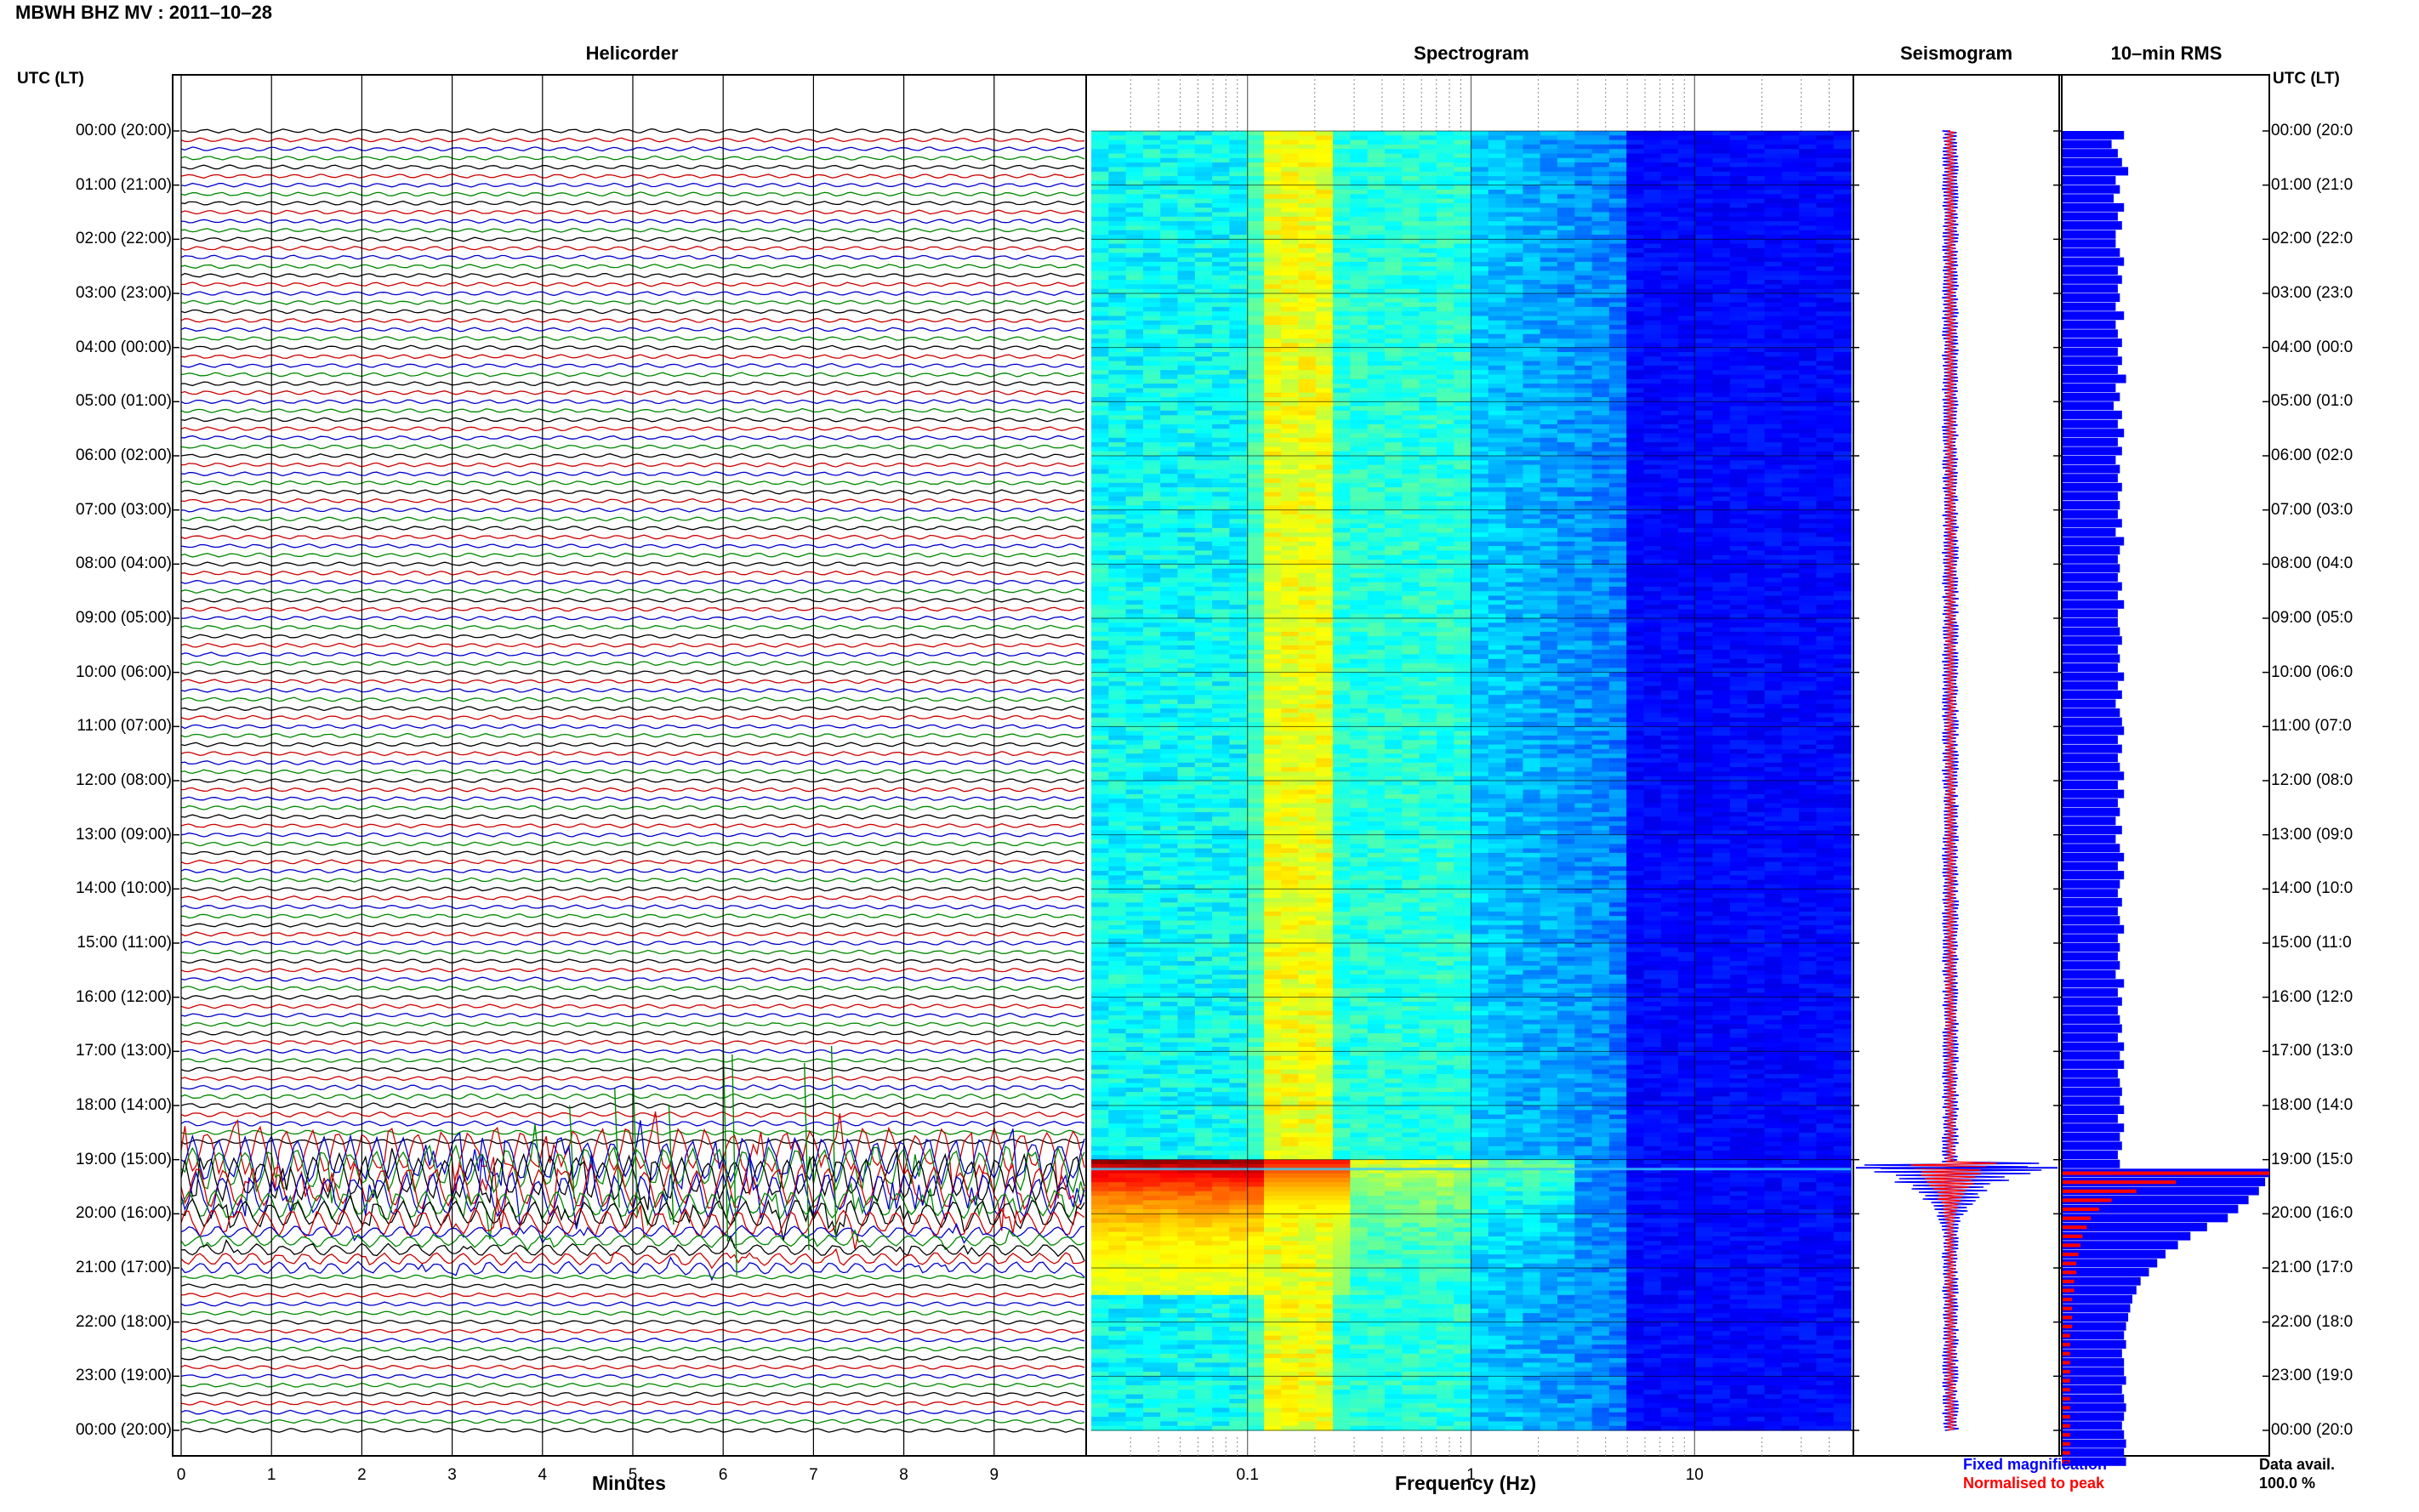 The width and height of the screenshot is (2419, 1512). I want to click on spectrogram-x-tick-label: 0.1, so click(1247, 1475).